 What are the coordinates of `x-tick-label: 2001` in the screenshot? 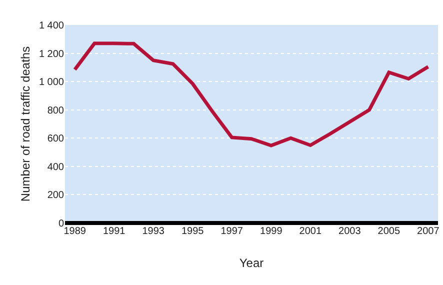 It's located at (310, 231).